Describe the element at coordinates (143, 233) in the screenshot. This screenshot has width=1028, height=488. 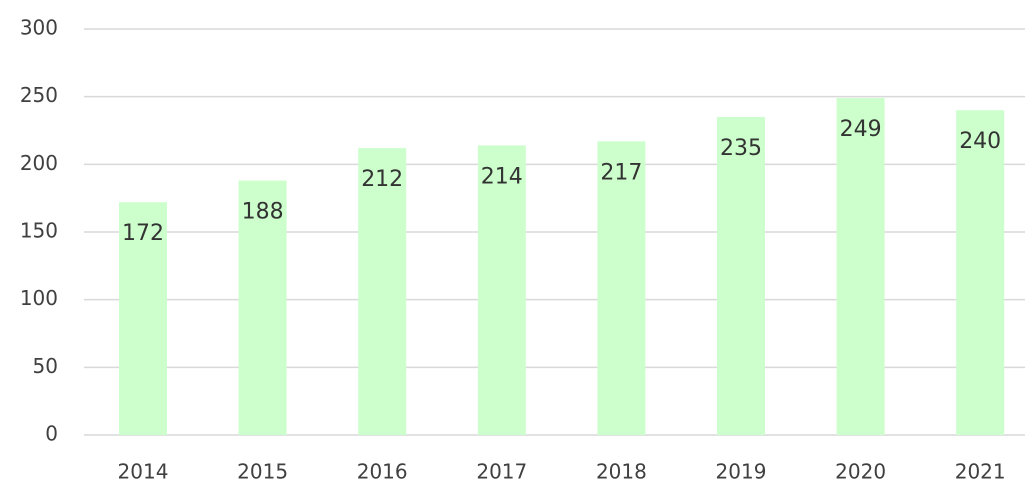
I see `data-label: 172` at that location.